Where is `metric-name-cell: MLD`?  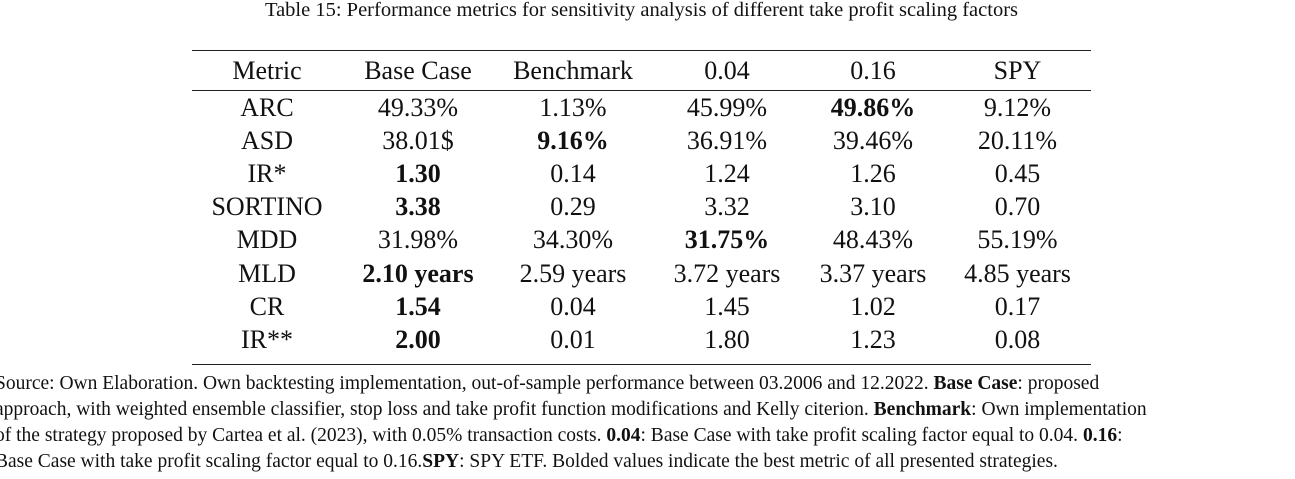
metric-name-cell: MLD is located at coordinates (267, 273).